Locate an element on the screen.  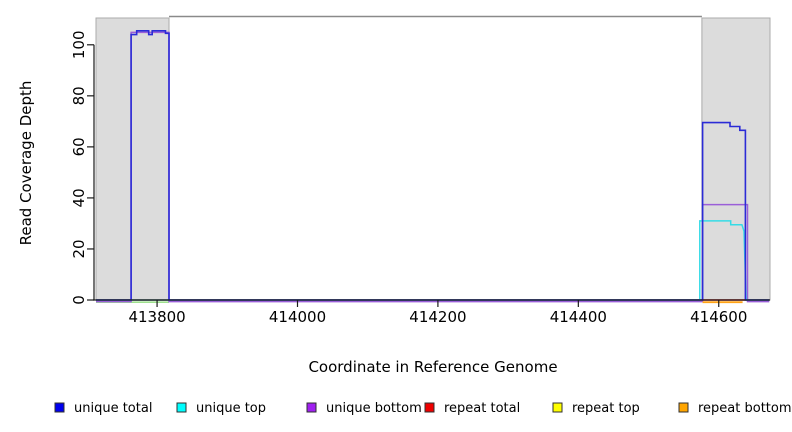
legend-item: unique top is located at coordinates (221, 408).